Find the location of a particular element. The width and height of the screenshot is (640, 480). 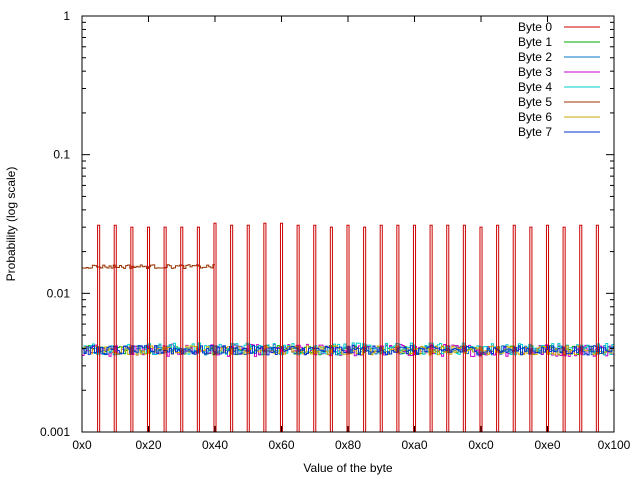

x-tick-label: 0xe0 is located at coordinates (547, 445).